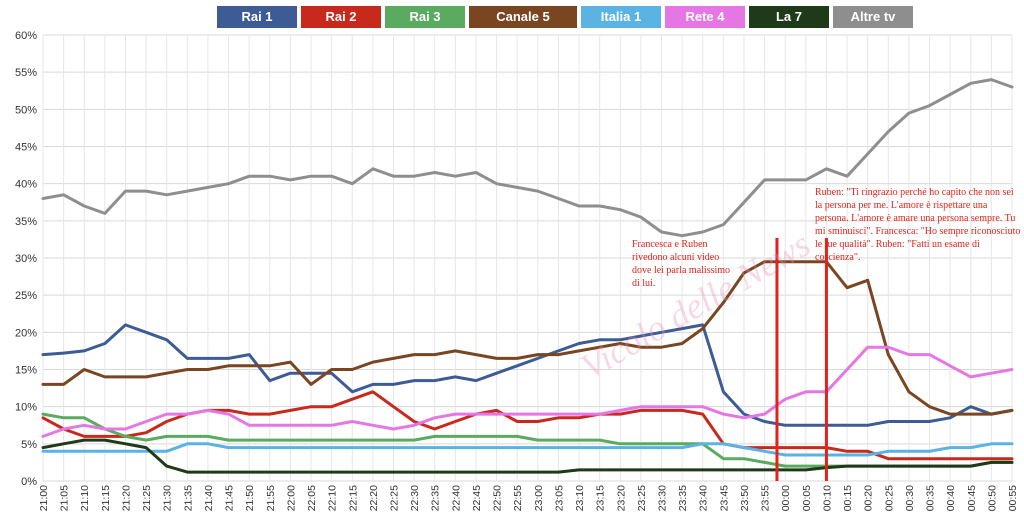 This screenshot has width=1024, height=532. I want to click on x-tick-label: 21:05, so click(65, 498).